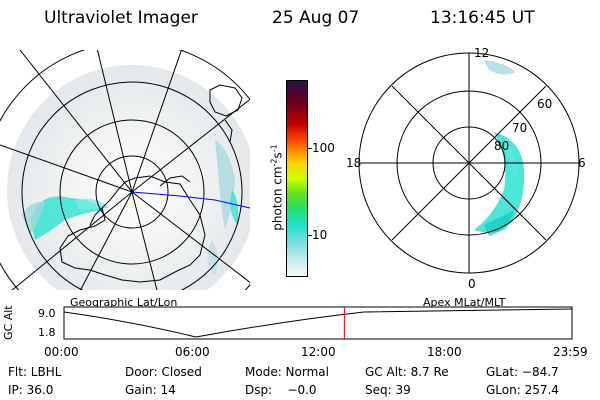 This screenshot has height=400, width=600. I want to click on mlat-label-70: 70, so click(520, 128).